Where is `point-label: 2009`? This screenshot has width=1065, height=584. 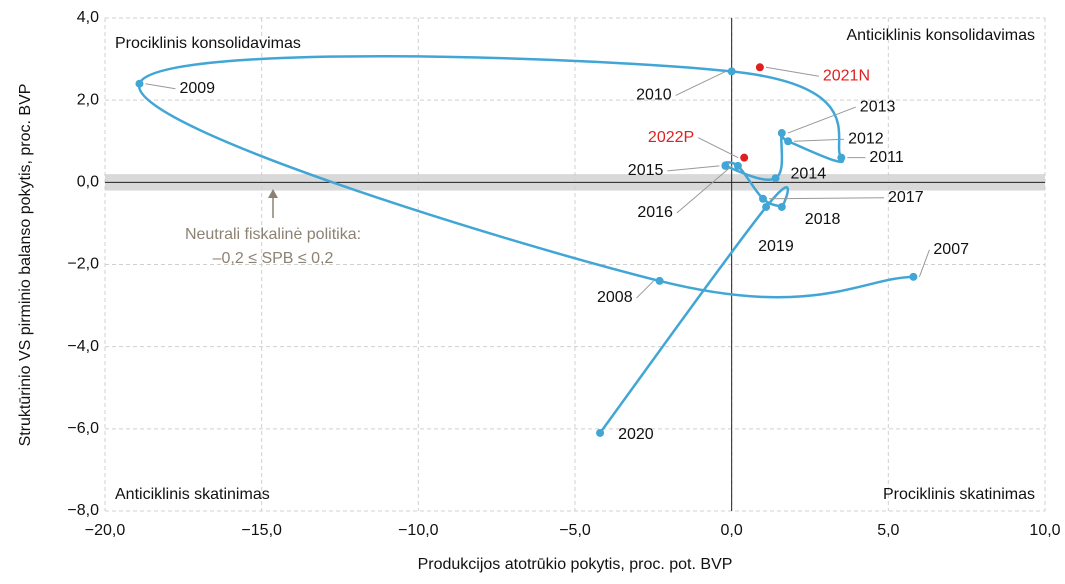 point-label: 2009 is located at coordinates (197, 88).